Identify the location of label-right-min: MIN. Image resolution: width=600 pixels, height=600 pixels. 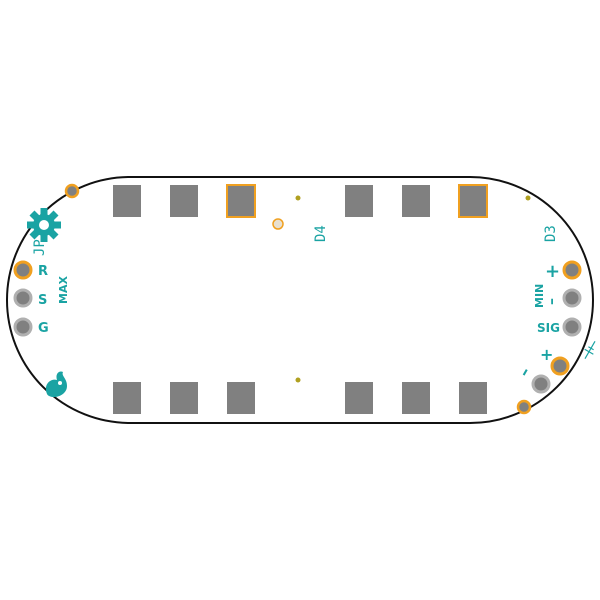
(539, 296).